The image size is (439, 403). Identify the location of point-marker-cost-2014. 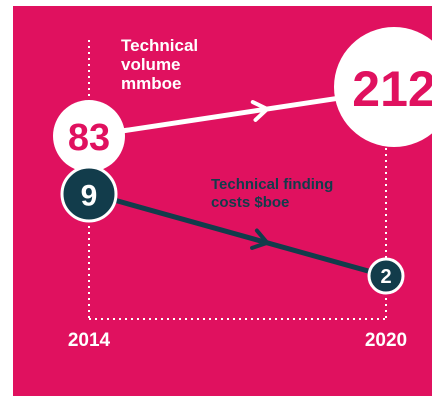
(89, 194).